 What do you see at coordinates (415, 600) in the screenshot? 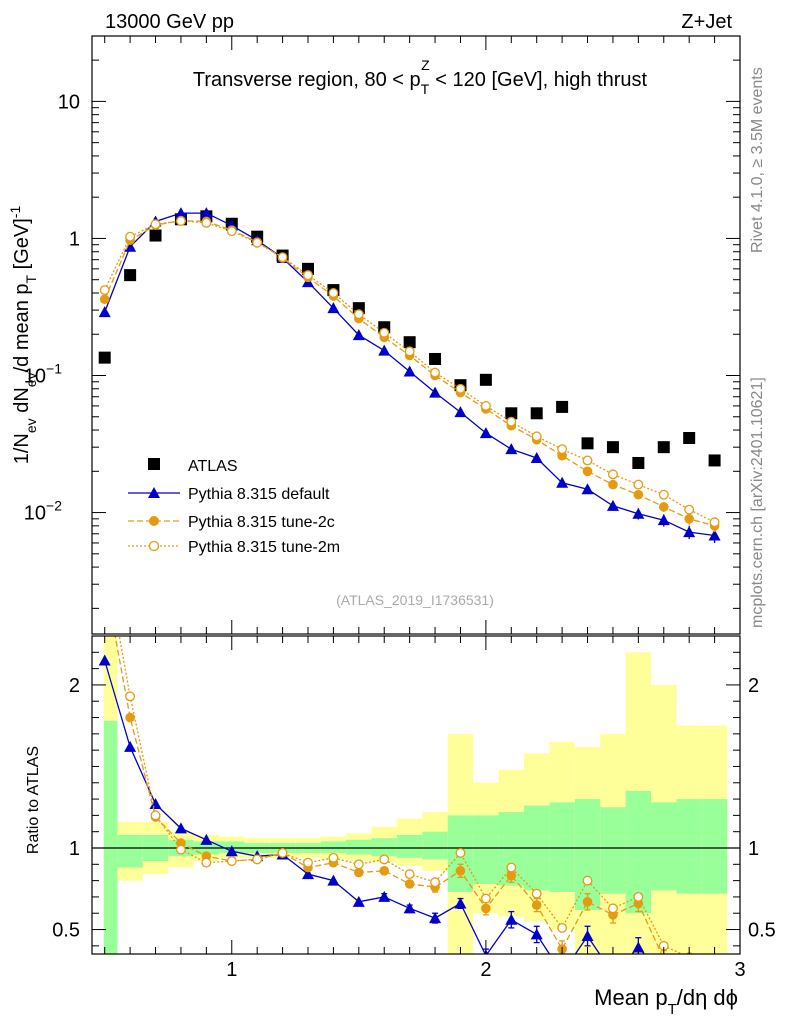
I see `analysis-watermark: (ATLAS_2019_I1736531)` at bounding box center [415, 600].